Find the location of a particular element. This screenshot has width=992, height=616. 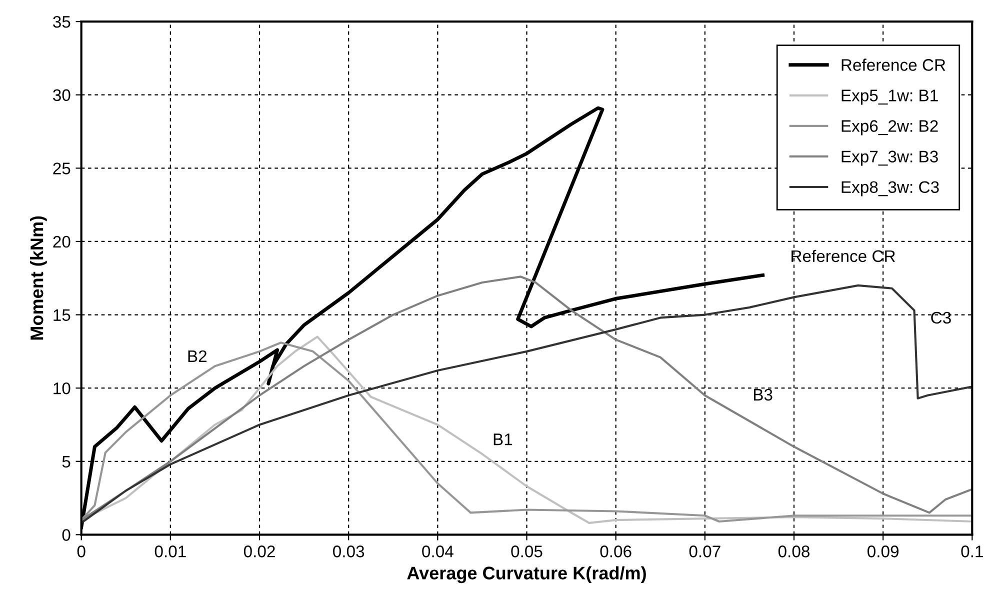

x-tick-label: 0.05 is located at coordinates (526, 552).